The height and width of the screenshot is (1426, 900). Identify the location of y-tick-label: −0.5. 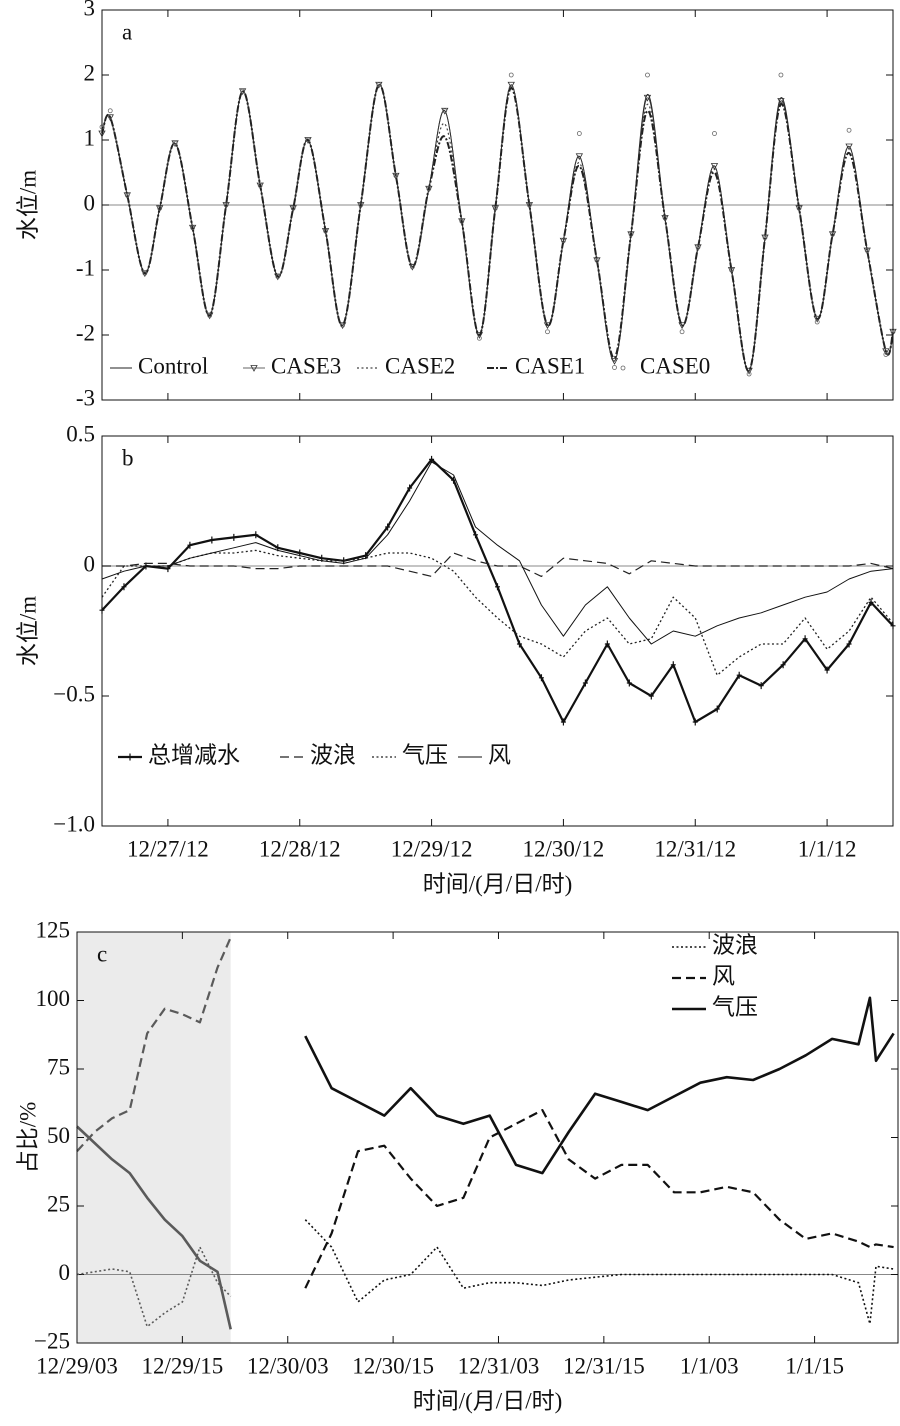
(74, 693).